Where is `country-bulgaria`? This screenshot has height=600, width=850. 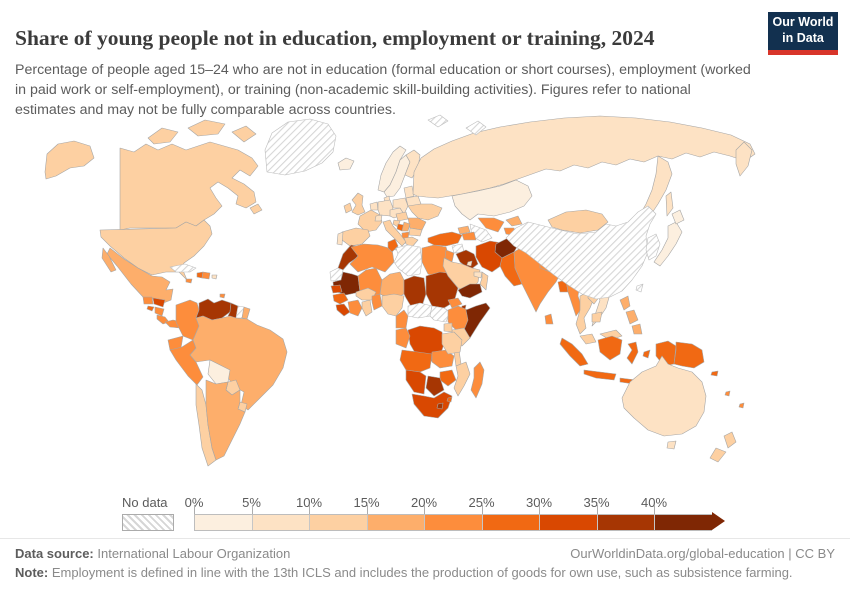
country-bulgaria is located at coordinates (415, 232).